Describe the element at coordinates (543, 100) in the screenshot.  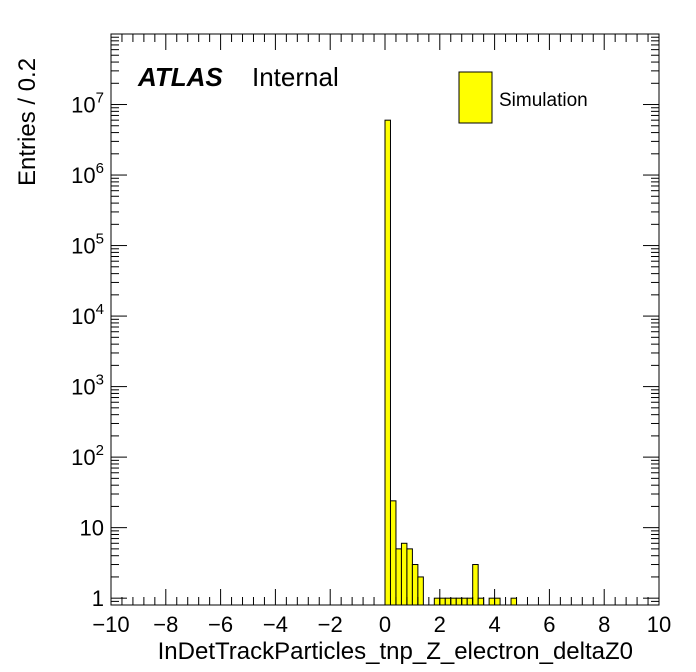
I see `legend-entry-simulation: Simulation` at that location.